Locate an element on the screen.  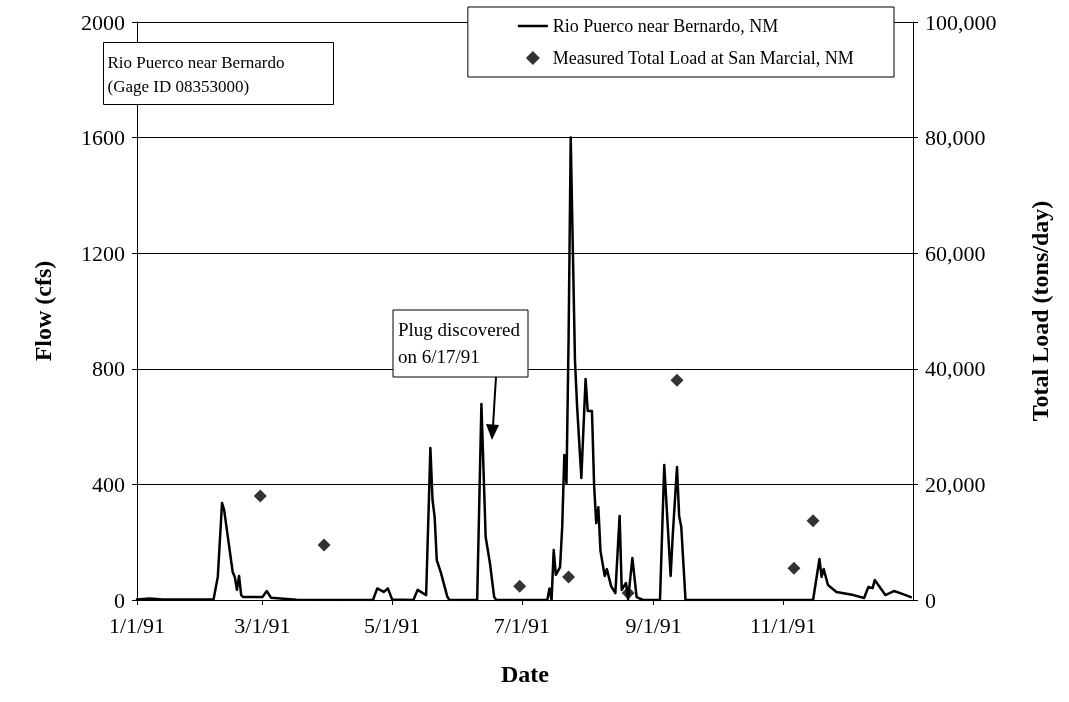
legend-label: Rio Puerco near Bernardo, NM is located at coordinates (665, 26).